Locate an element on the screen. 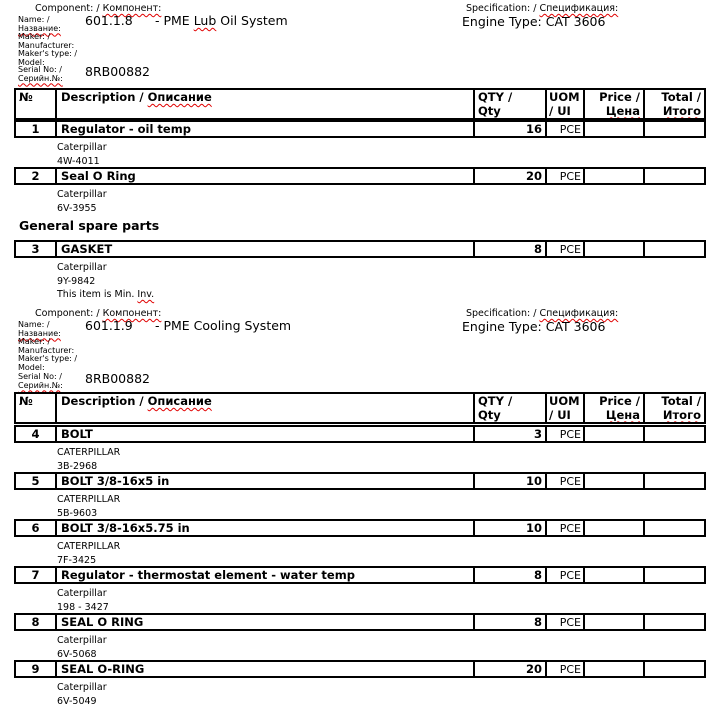 This screenshot has height=718, width=710. part-number-line: 6V-5049 is located at coordinates (77, 701).